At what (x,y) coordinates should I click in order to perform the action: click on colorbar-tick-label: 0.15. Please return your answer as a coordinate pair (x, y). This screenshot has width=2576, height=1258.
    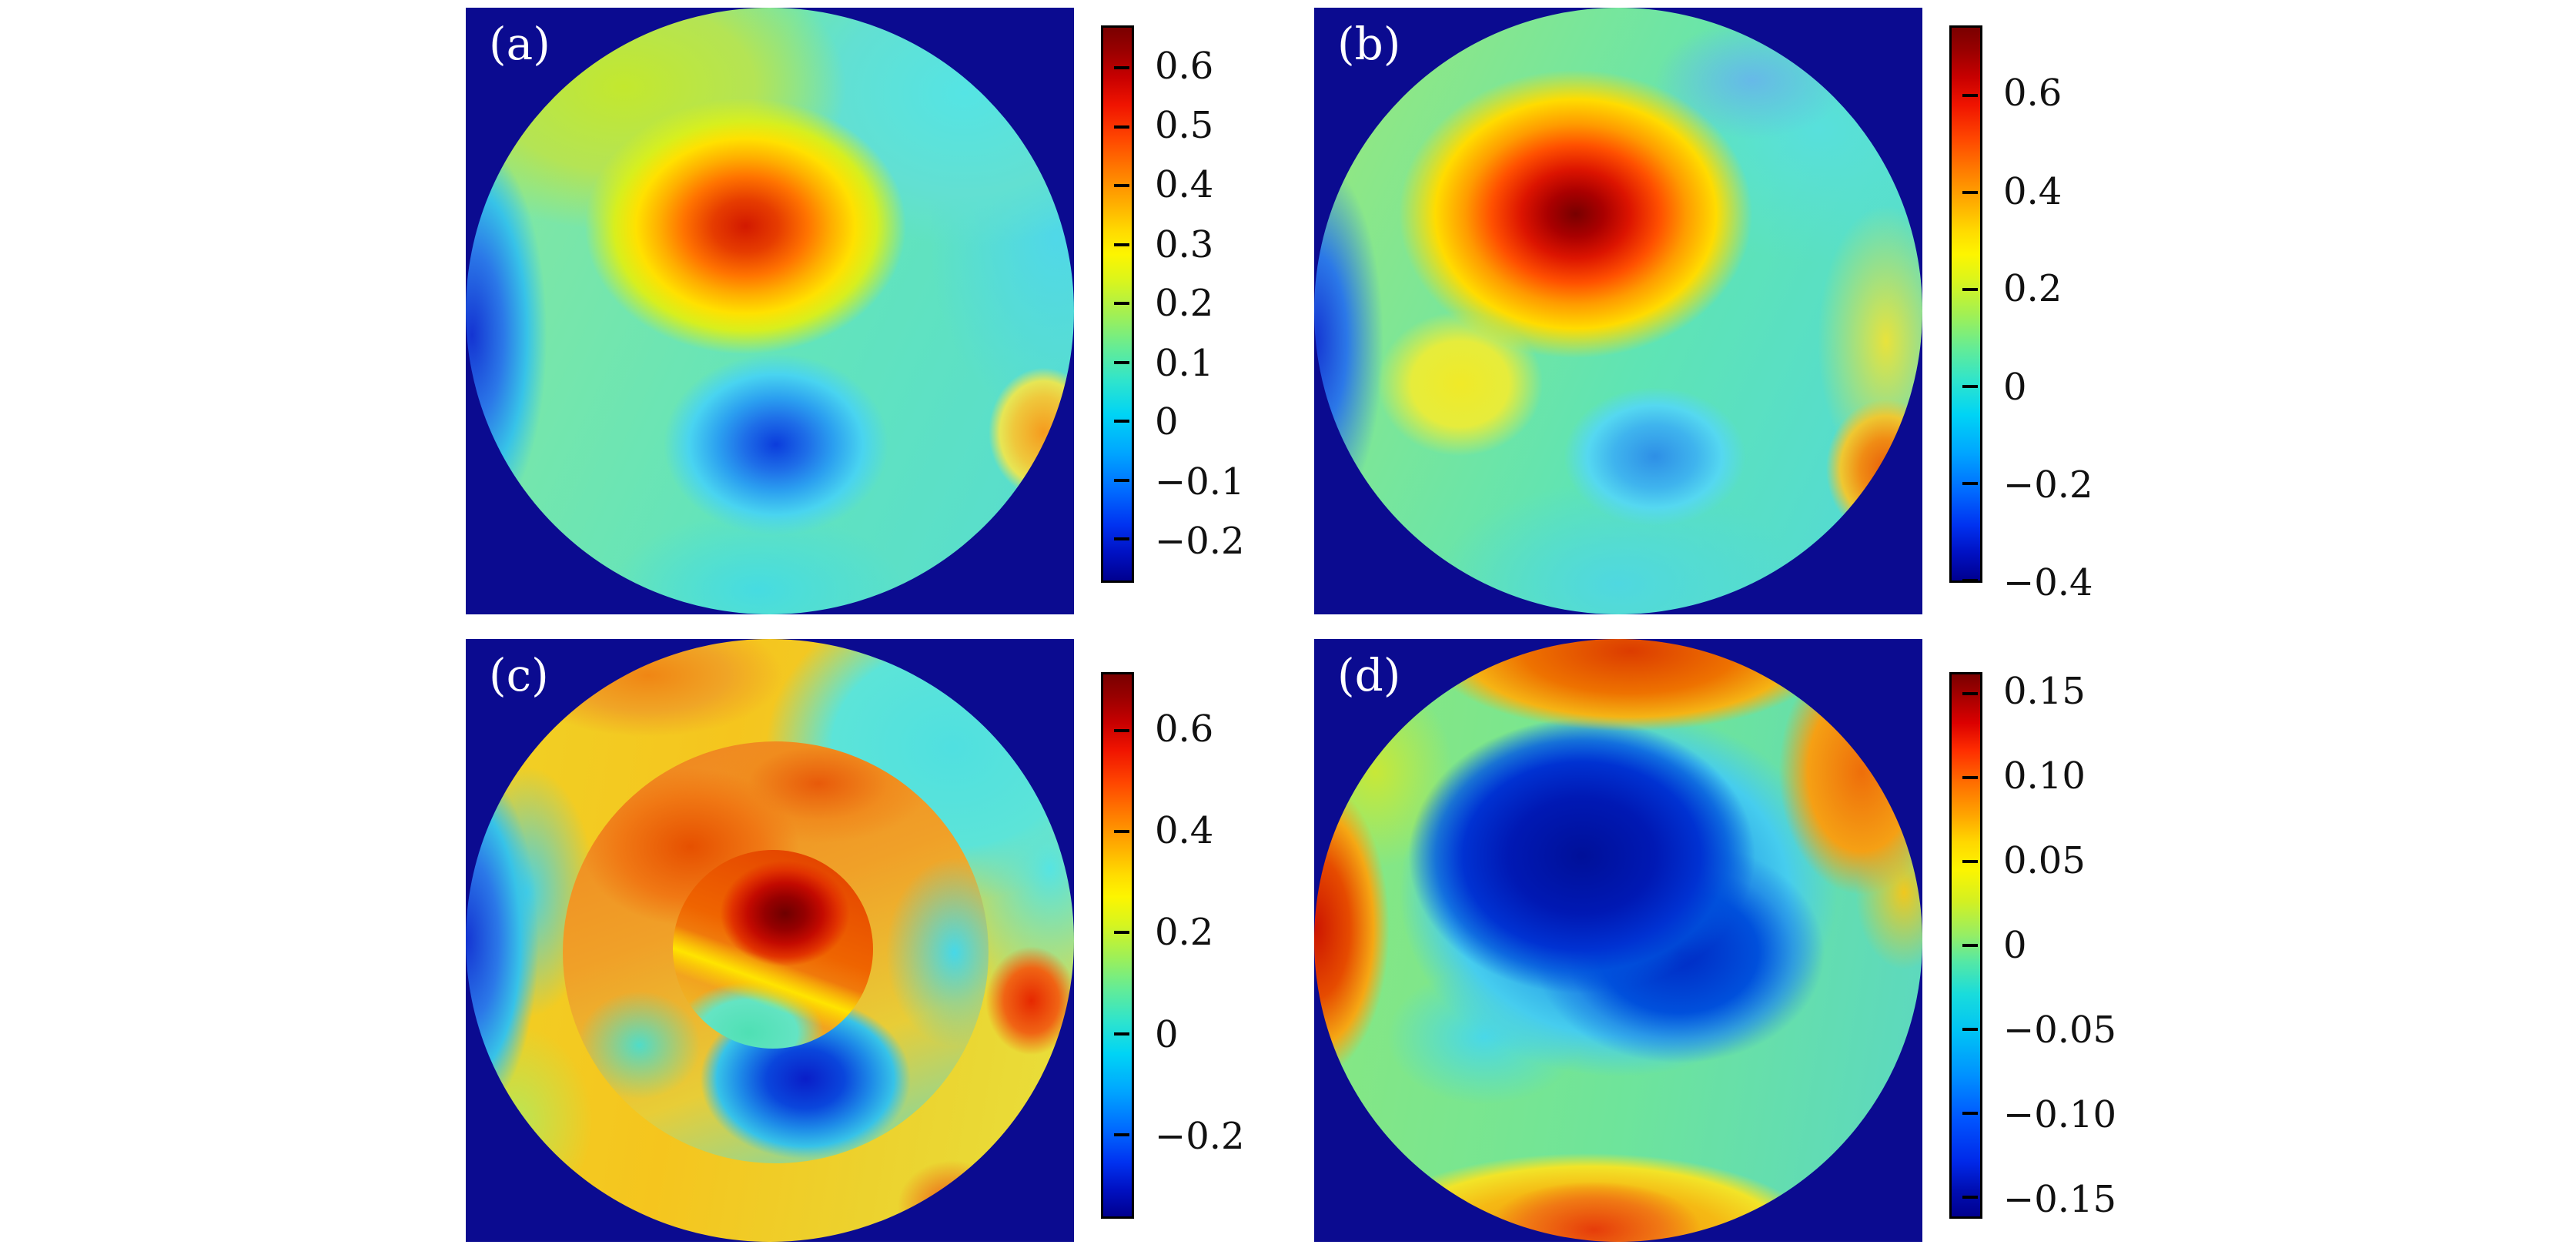
    Looking at the image, I should click on (2045, 691).